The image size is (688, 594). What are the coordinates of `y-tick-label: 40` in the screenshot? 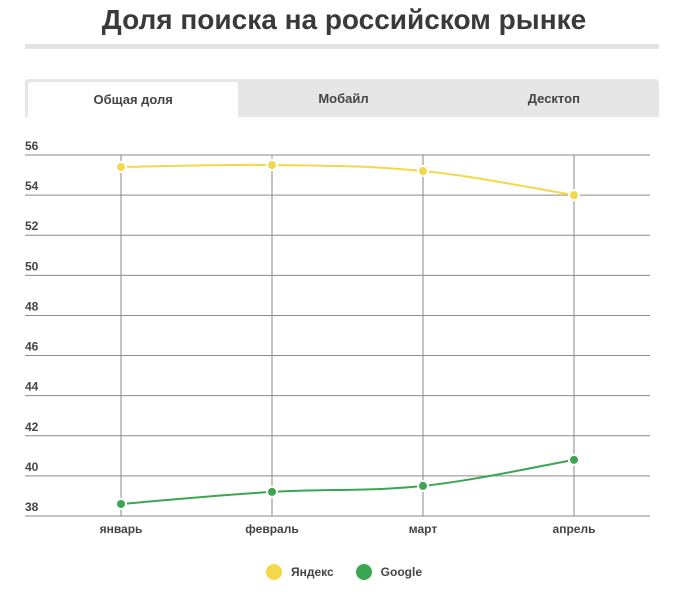 It's located at (32, 467).